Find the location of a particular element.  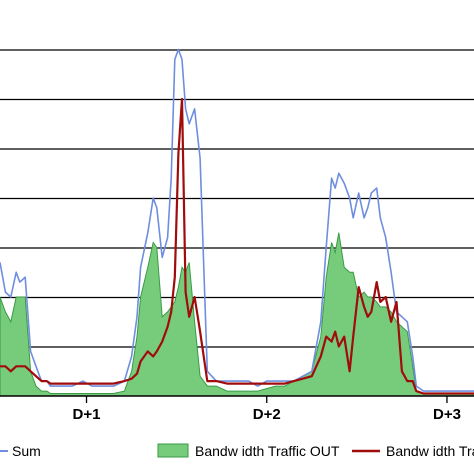

x-tick-labels: D+1 D+2 D+3 is located at coordinates (267, 414).